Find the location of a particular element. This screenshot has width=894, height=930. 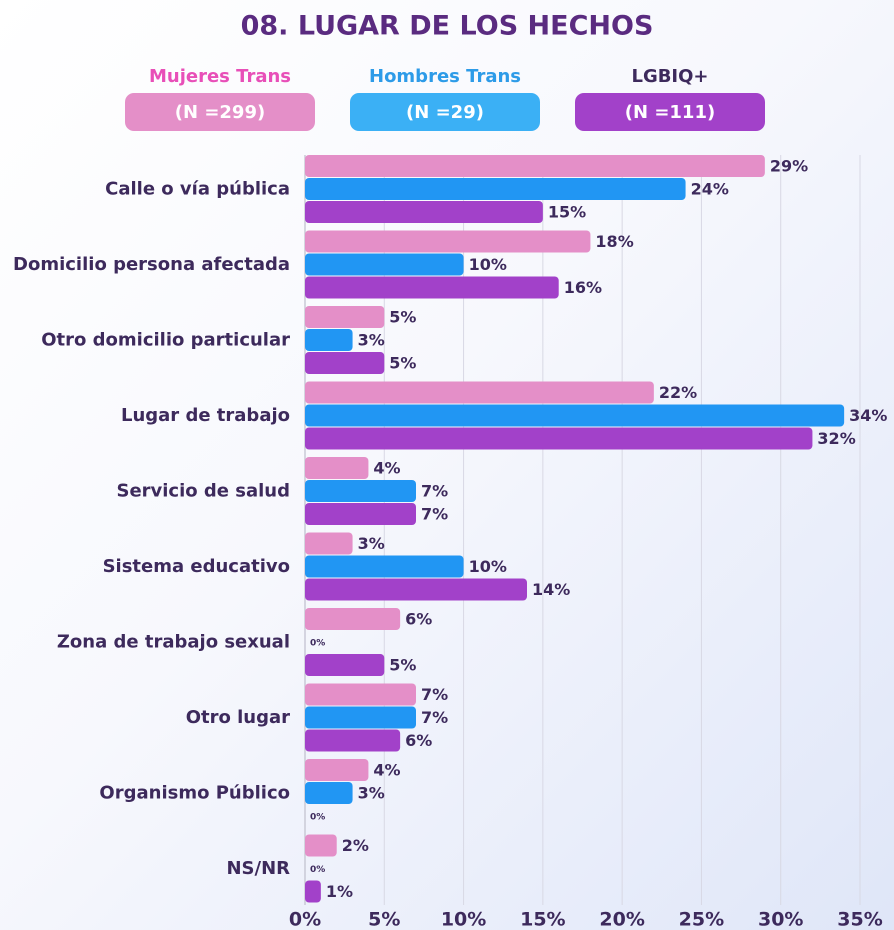

legend-n-label: (N =299) is located at coordinates (220, 112).